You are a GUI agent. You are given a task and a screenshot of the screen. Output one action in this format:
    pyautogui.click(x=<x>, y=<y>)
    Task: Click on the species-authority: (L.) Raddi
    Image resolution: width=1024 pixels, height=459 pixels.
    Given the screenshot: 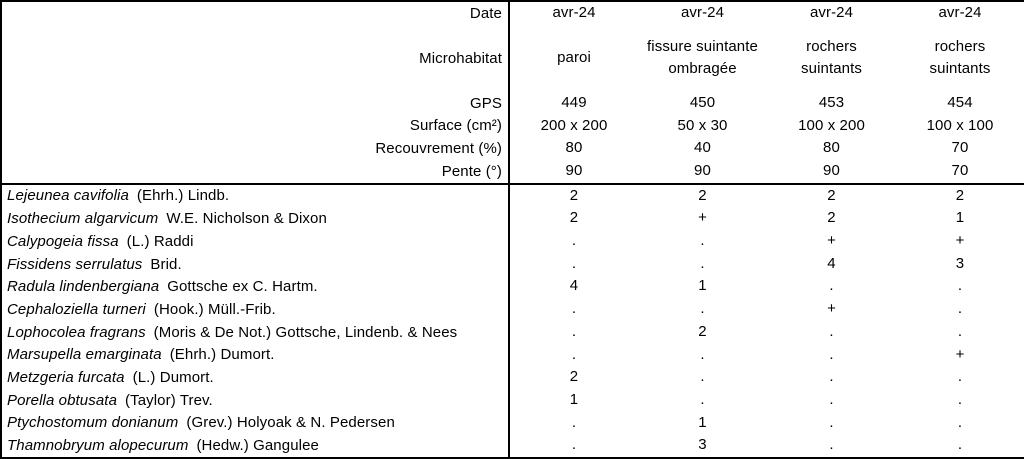 What is the action you would take?
    pyautogui.click(x=160, y=241)
    